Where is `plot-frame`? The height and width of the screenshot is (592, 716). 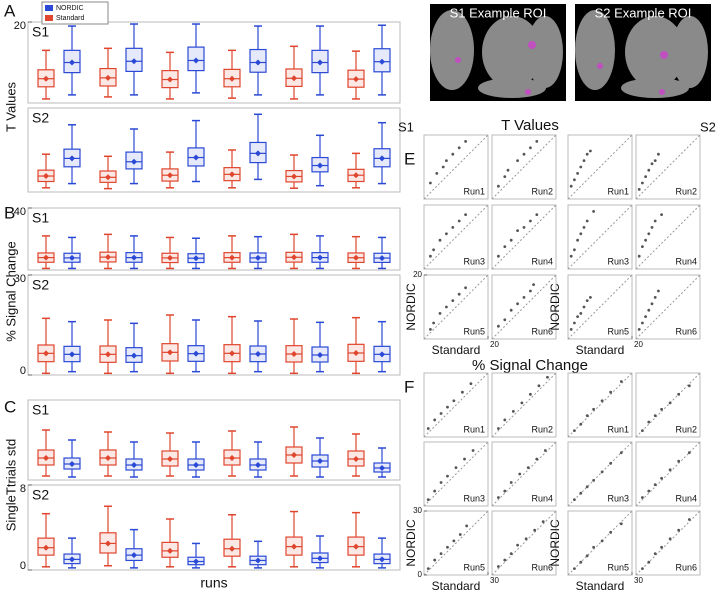 plot-frame is located at coordinates (214, 62).